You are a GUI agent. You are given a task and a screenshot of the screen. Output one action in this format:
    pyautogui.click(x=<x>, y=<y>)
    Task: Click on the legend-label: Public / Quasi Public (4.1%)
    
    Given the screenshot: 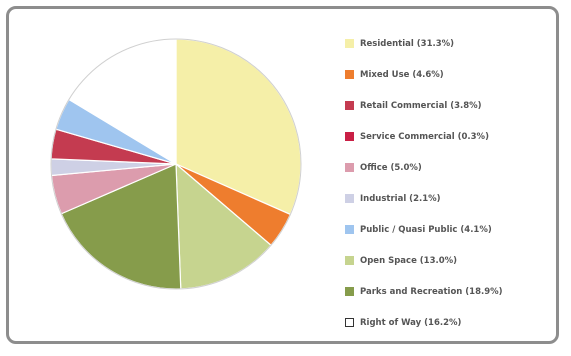 What is the action you would take?
    pyautogui.click(x=426, y=229)
    